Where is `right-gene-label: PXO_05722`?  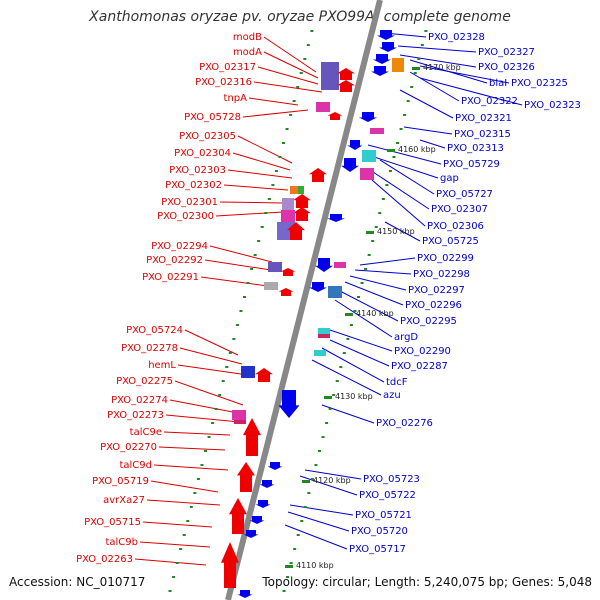
right-gene-label: PXO_05722 is located at coordinates (387, 495).